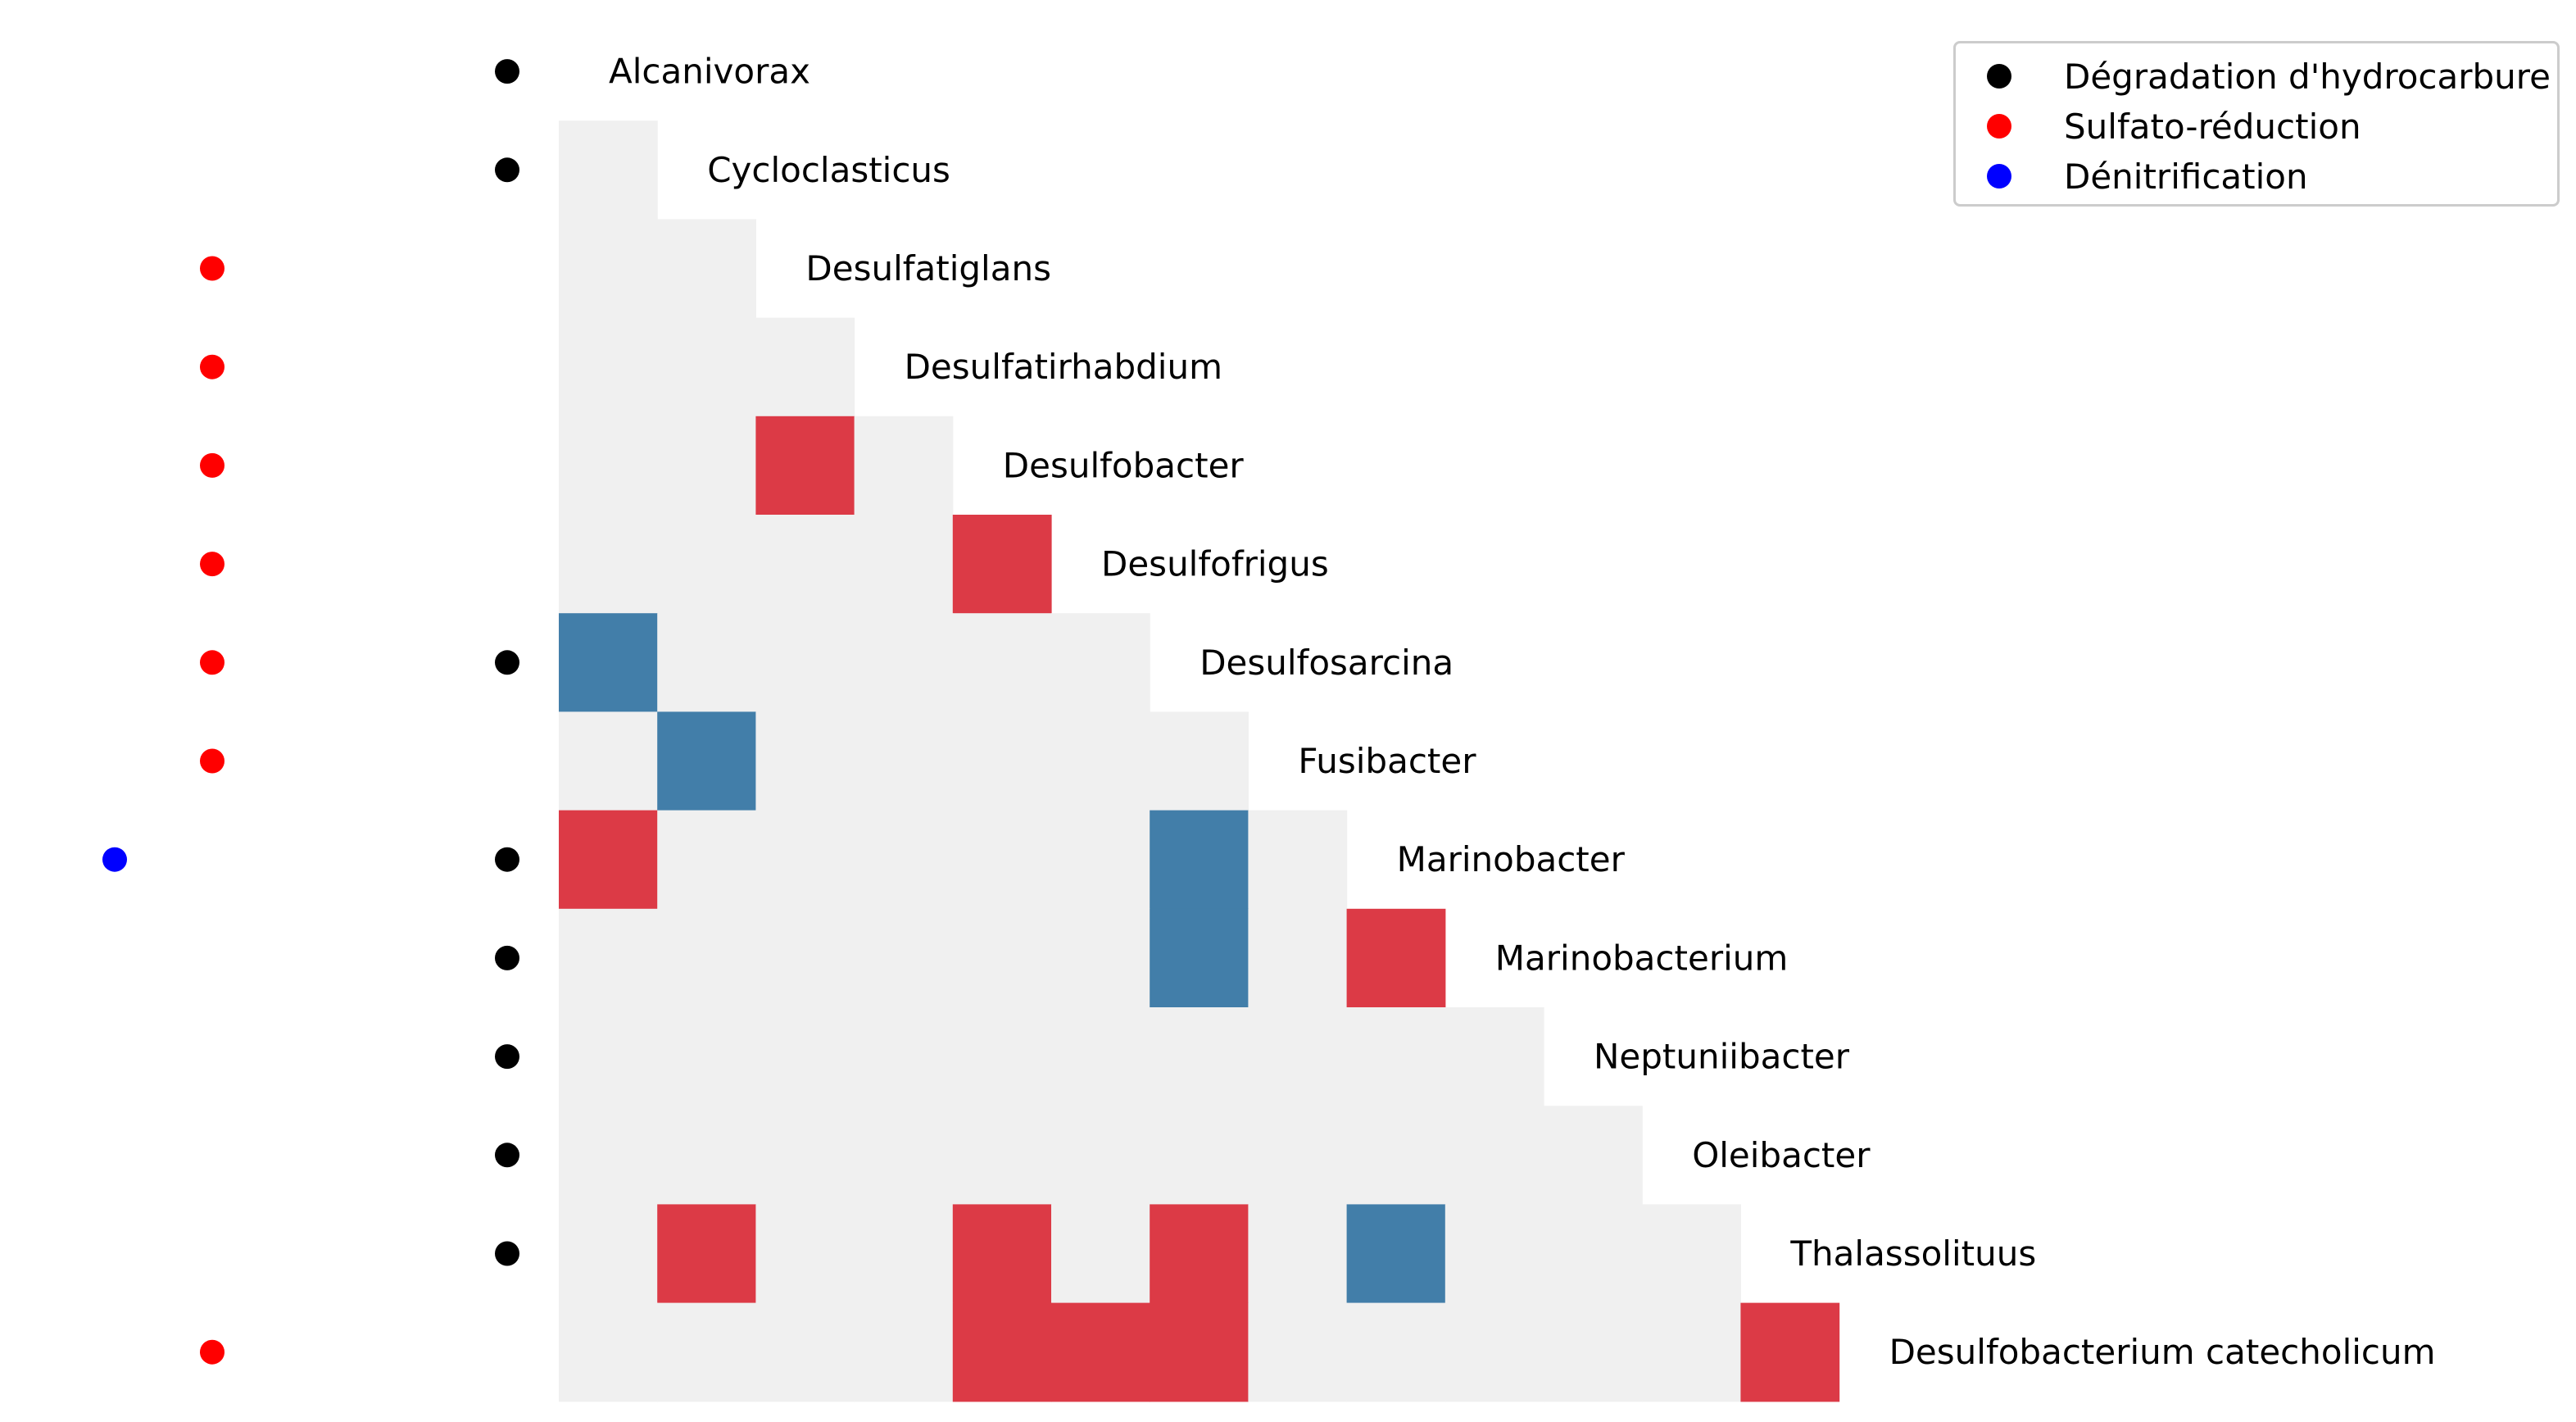  What do you see at coordinates (1692, 1352) in the screenshot?
I see `heatmap-cell-r13-c11` at bounding box center [1692, 1352].